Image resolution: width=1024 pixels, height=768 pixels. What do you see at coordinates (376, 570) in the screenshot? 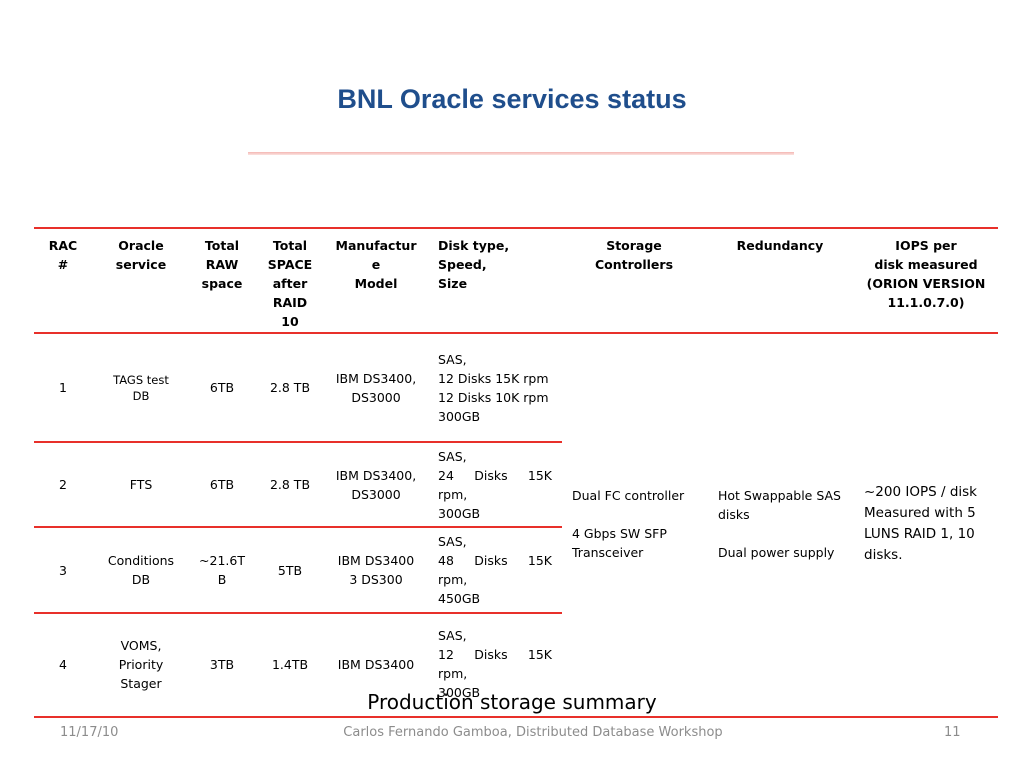
I see `cell-model: IBM DS3400 3 DS300` at bounding box center [376, 570].